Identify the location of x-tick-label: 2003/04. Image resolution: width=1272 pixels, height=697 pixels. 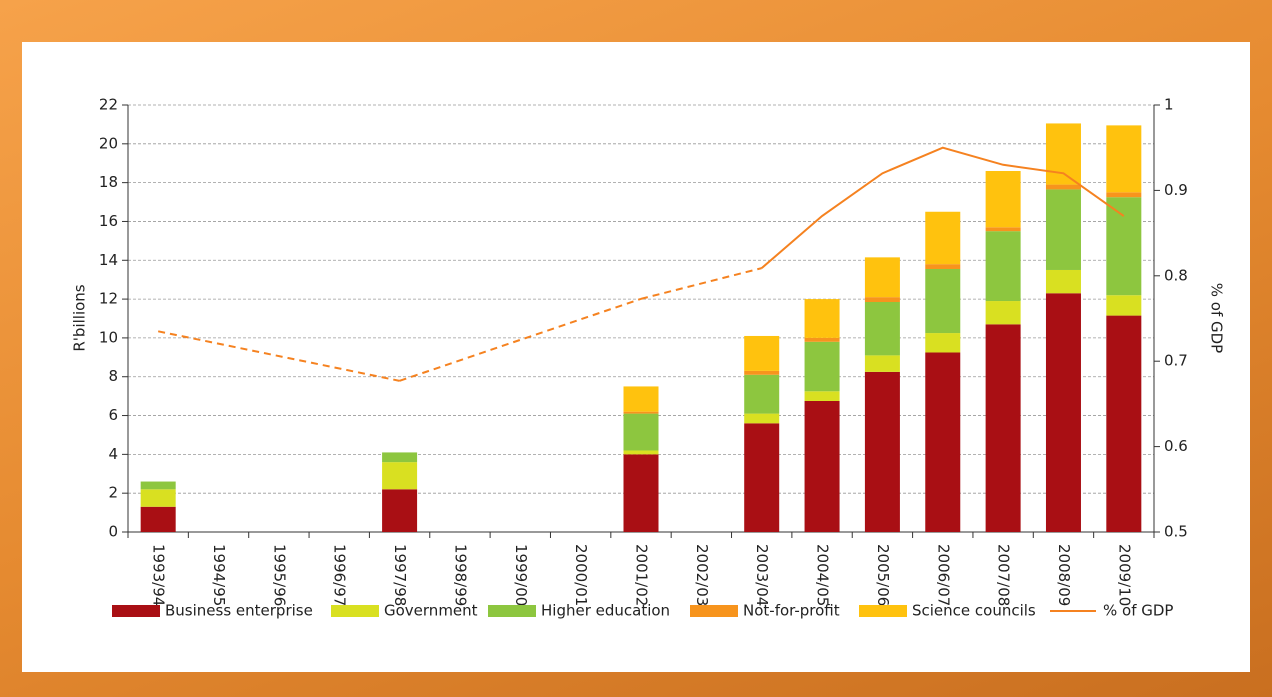
(762, 575).